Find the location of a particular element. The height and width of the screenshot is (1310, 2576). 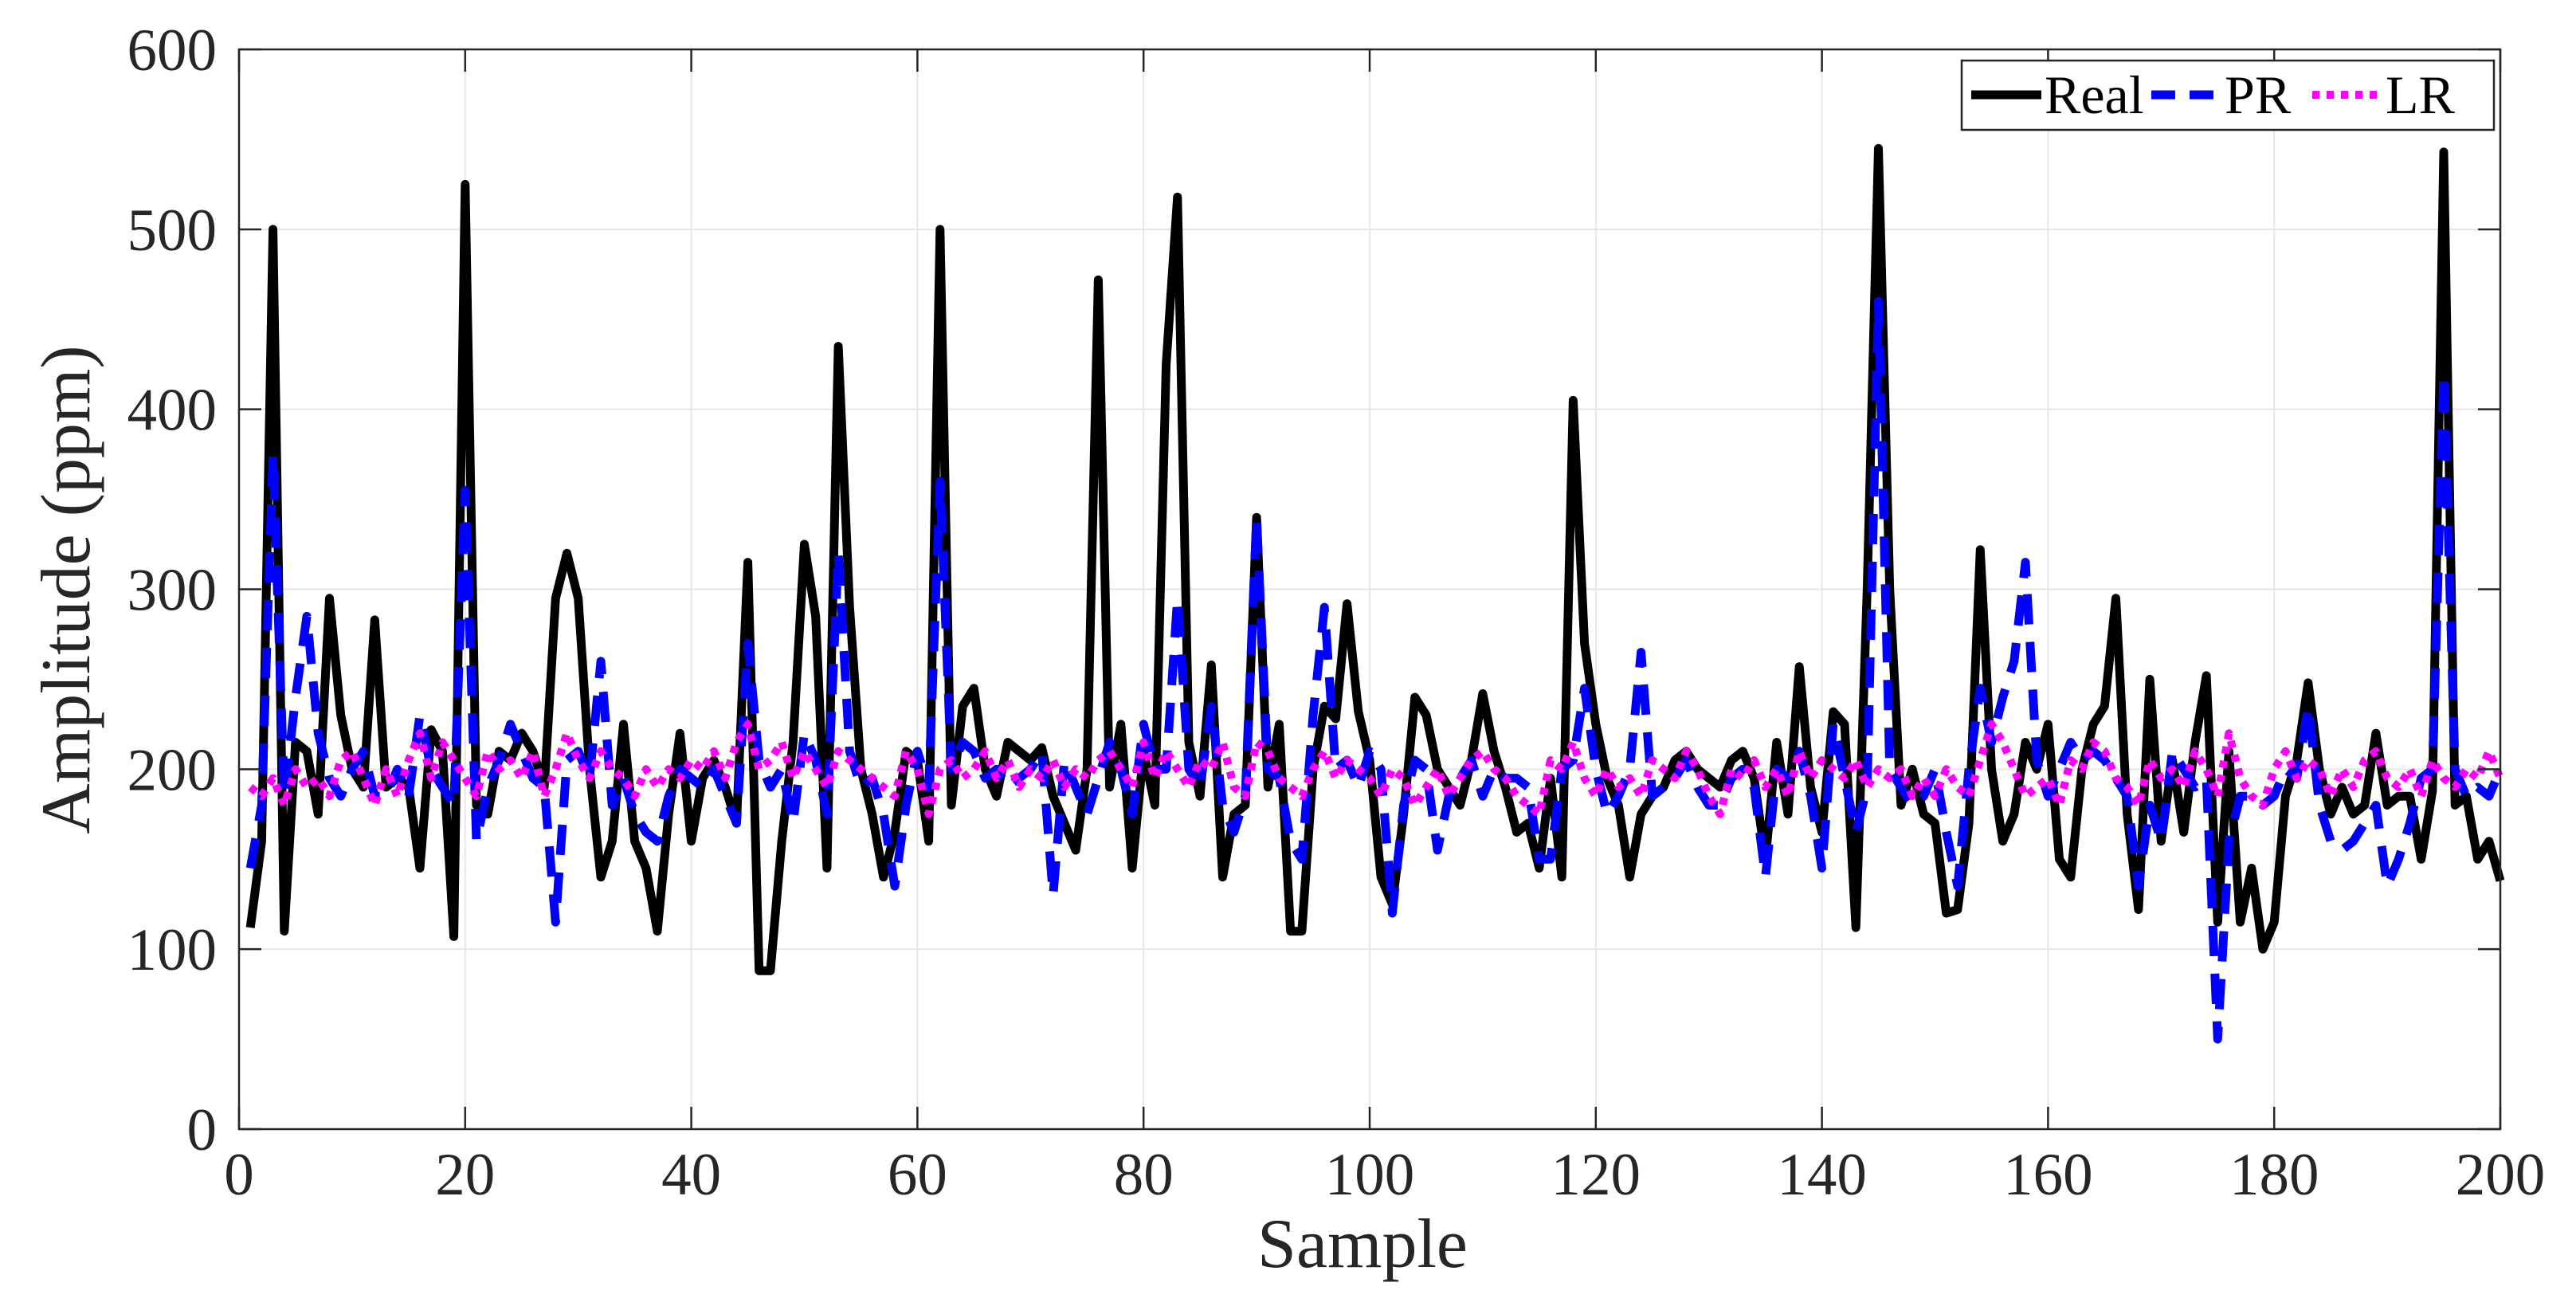

x-axis-title: Sample is located at coordinates (1362, 1244).